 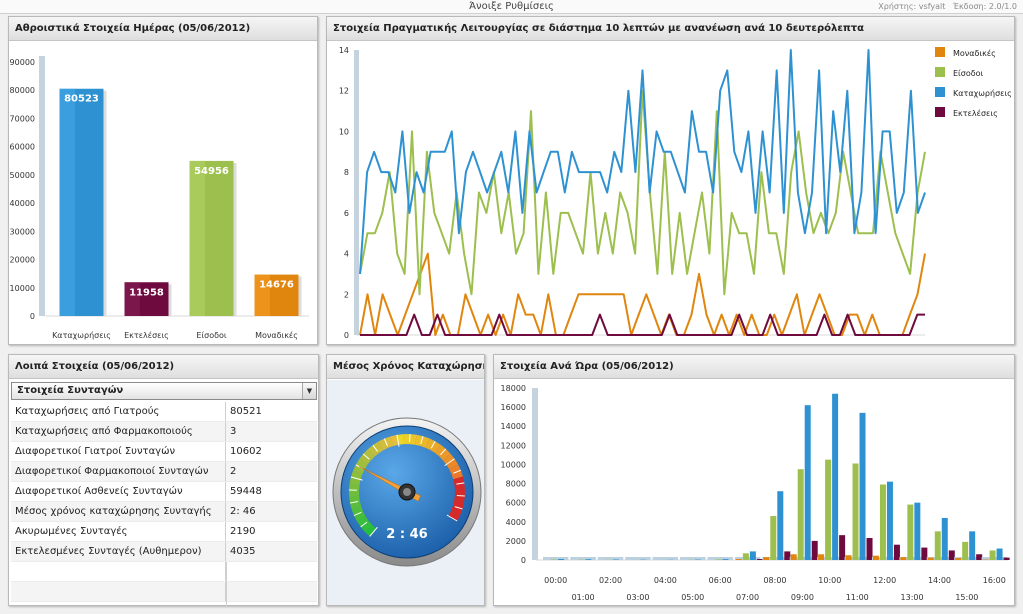 What do you see at coordinates (774, 580) in the screenshot?
I see `x-tick-label: 08:00` at bounding box center [774, 580].